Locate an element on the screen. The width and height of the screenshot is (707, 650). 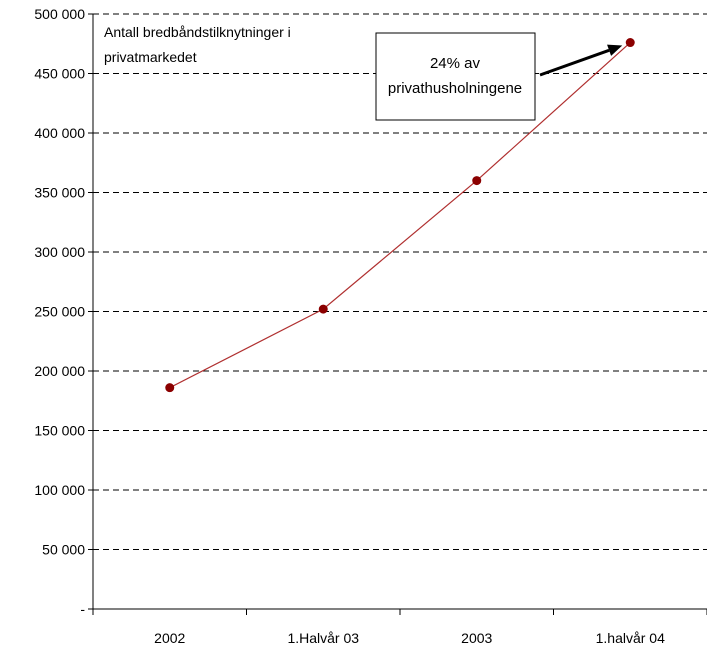
annotation: 24% av privathusholningene is located at coordinates (499, 76).